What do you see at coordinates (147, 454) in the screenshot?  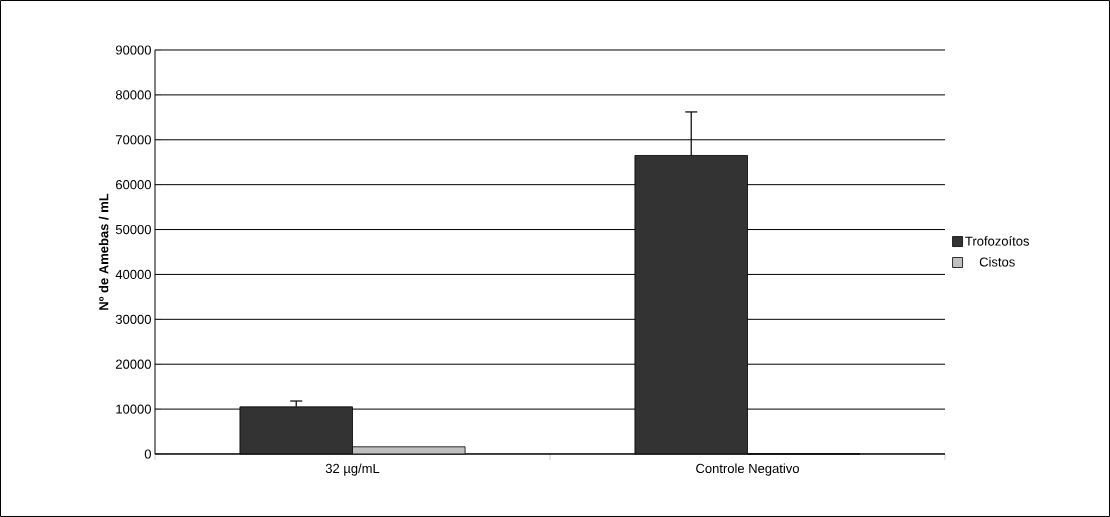 I see `y-tick-label: 0` at bounding box center [147, 454].